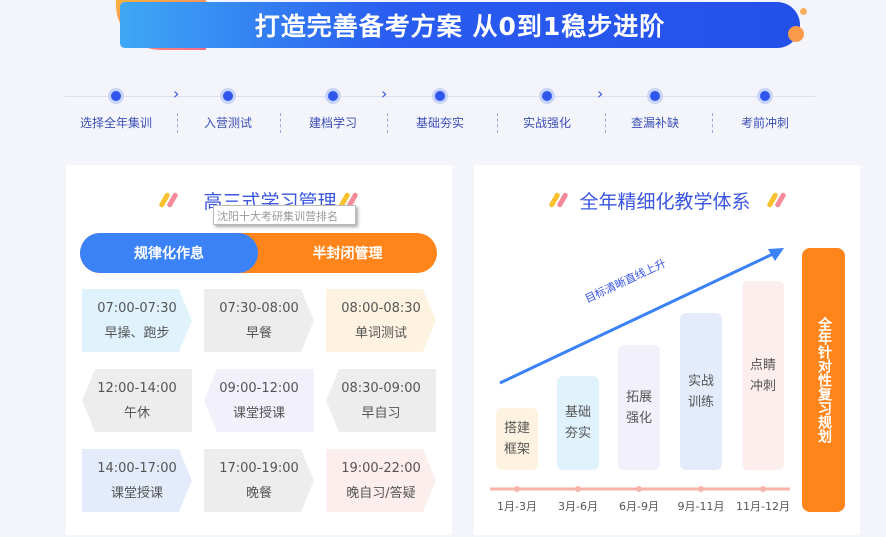  I want to click on stage-label: 夯实, so click(577, 433).